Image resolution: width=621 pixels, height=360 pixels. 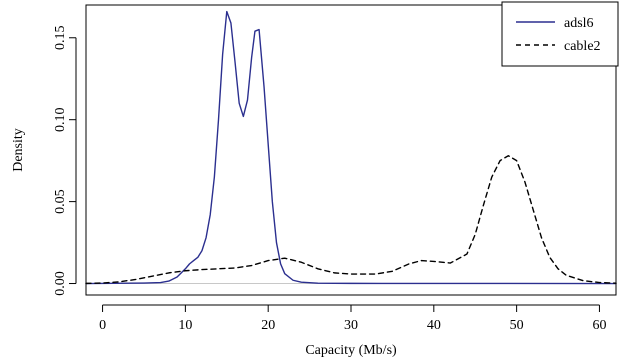 I want to click on y-tick-label: 0.05, so click(x=60, y=201).